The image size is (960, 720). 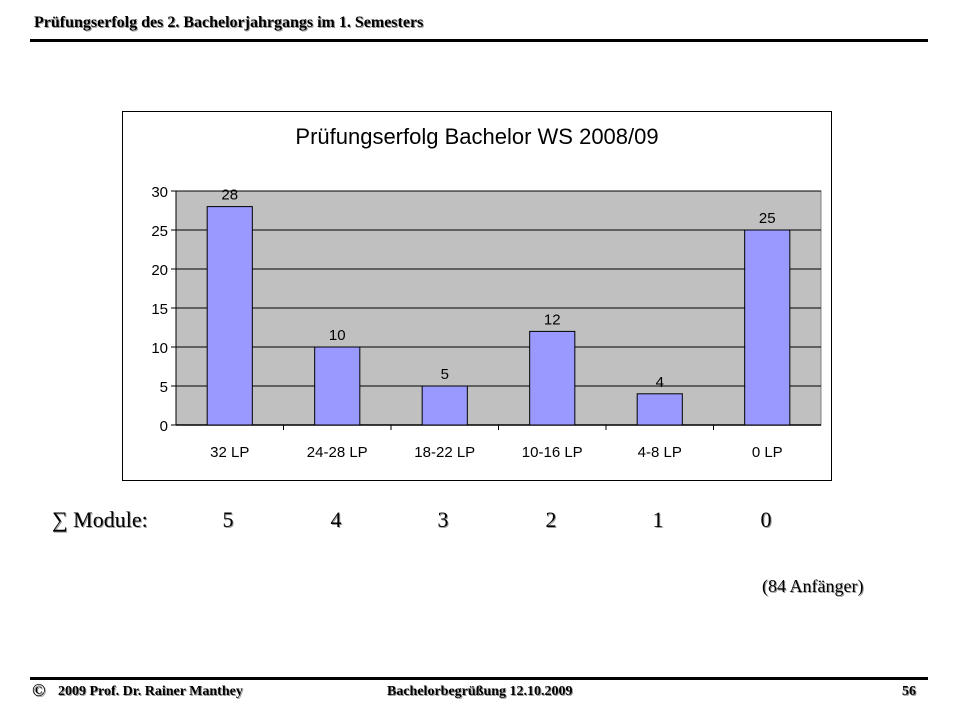 What do you see at coordinates (813, 586) in the screenshot?
I see `beginner-count-note: (84 Anfänger)` at bounding box center [813, 586].